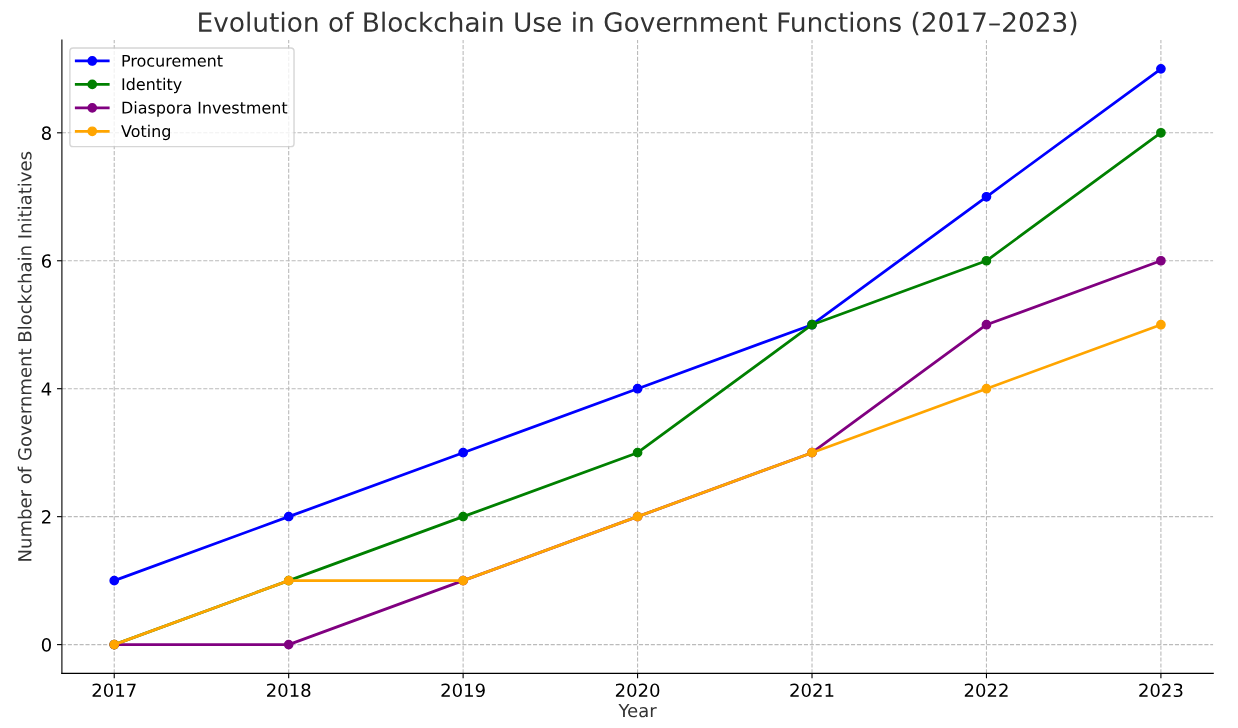  Describe the element at coordinates (812, 690) in the screenshot. I see `x-tick-label: 2021` at that location.